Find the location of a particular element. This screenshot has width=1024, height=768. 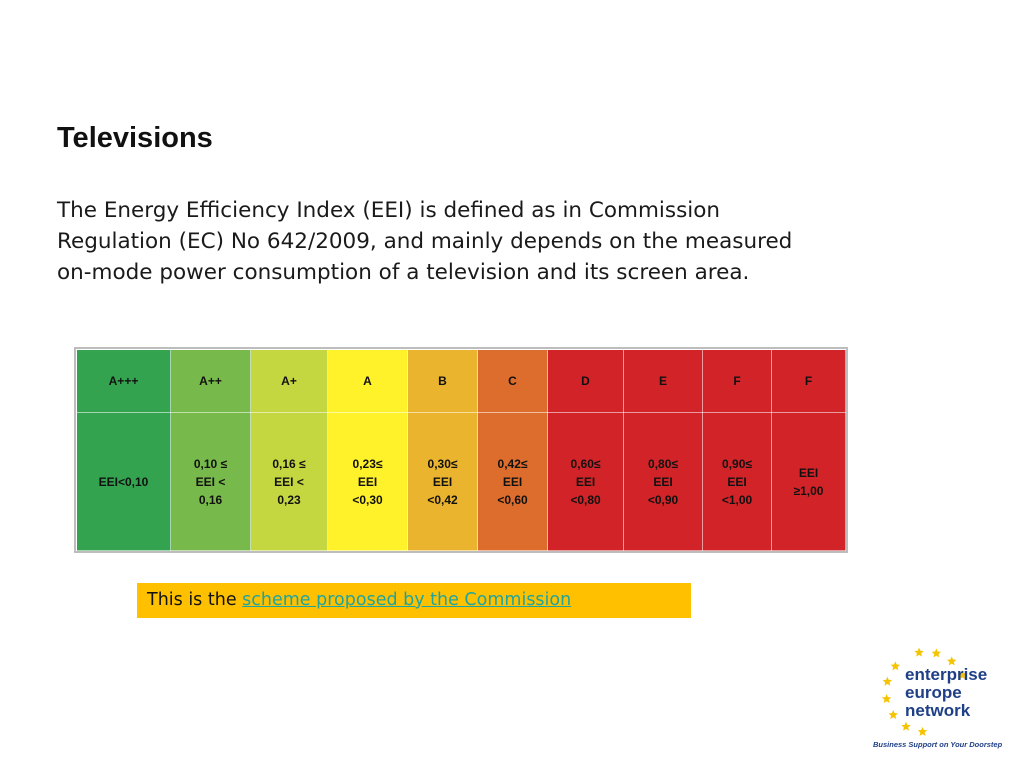

class-header-row: A+++ A++ A+ A B C D E F F is located at coordinates (461, 381).